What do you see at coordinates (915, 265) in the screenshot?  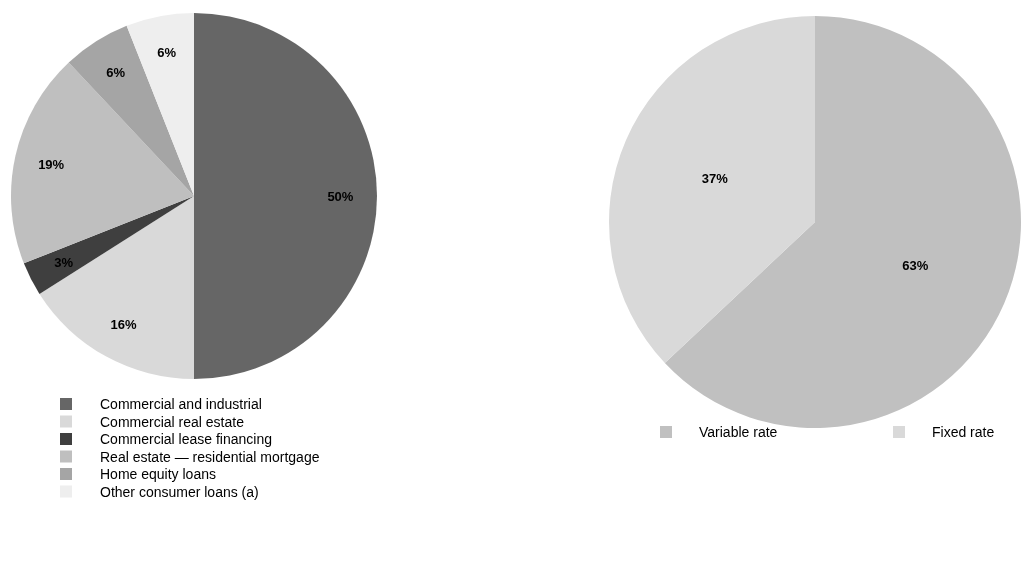 I see `data-label: 63%` at bounding box center [915, 265].